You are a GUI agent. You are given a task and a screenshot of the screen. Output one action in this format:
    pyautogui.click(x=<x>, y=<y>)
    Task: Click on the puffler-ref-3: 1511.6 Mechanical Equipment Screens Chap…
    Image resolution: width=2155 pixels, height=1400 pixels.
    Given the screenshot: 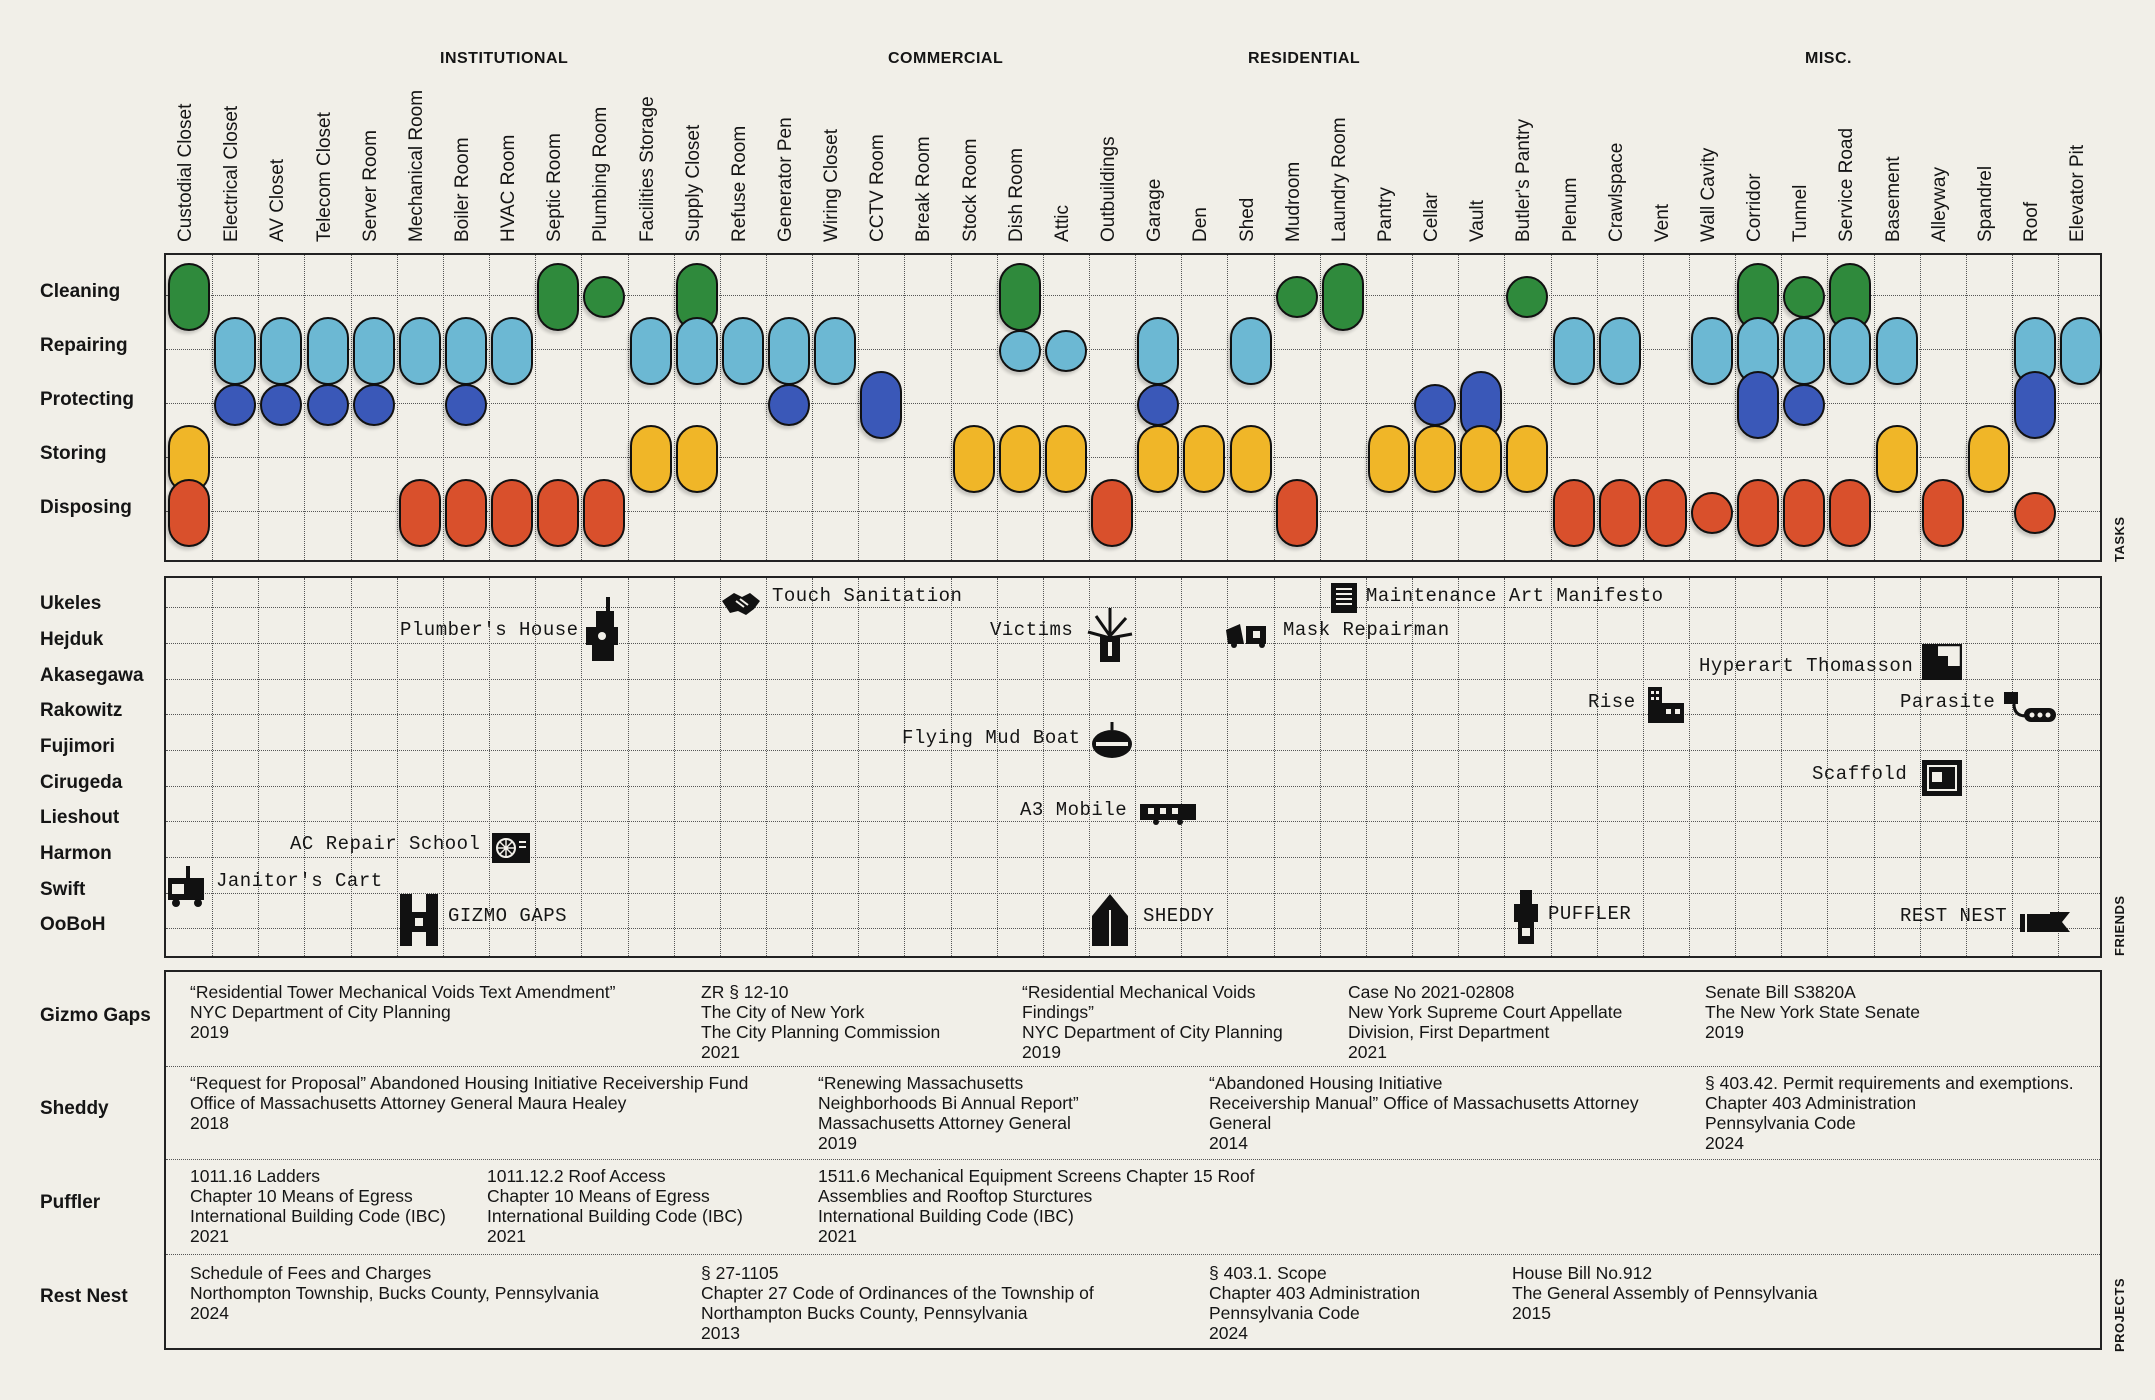 What is the action you would take?
    pyautogui.click(x=1036, y=1206)
    